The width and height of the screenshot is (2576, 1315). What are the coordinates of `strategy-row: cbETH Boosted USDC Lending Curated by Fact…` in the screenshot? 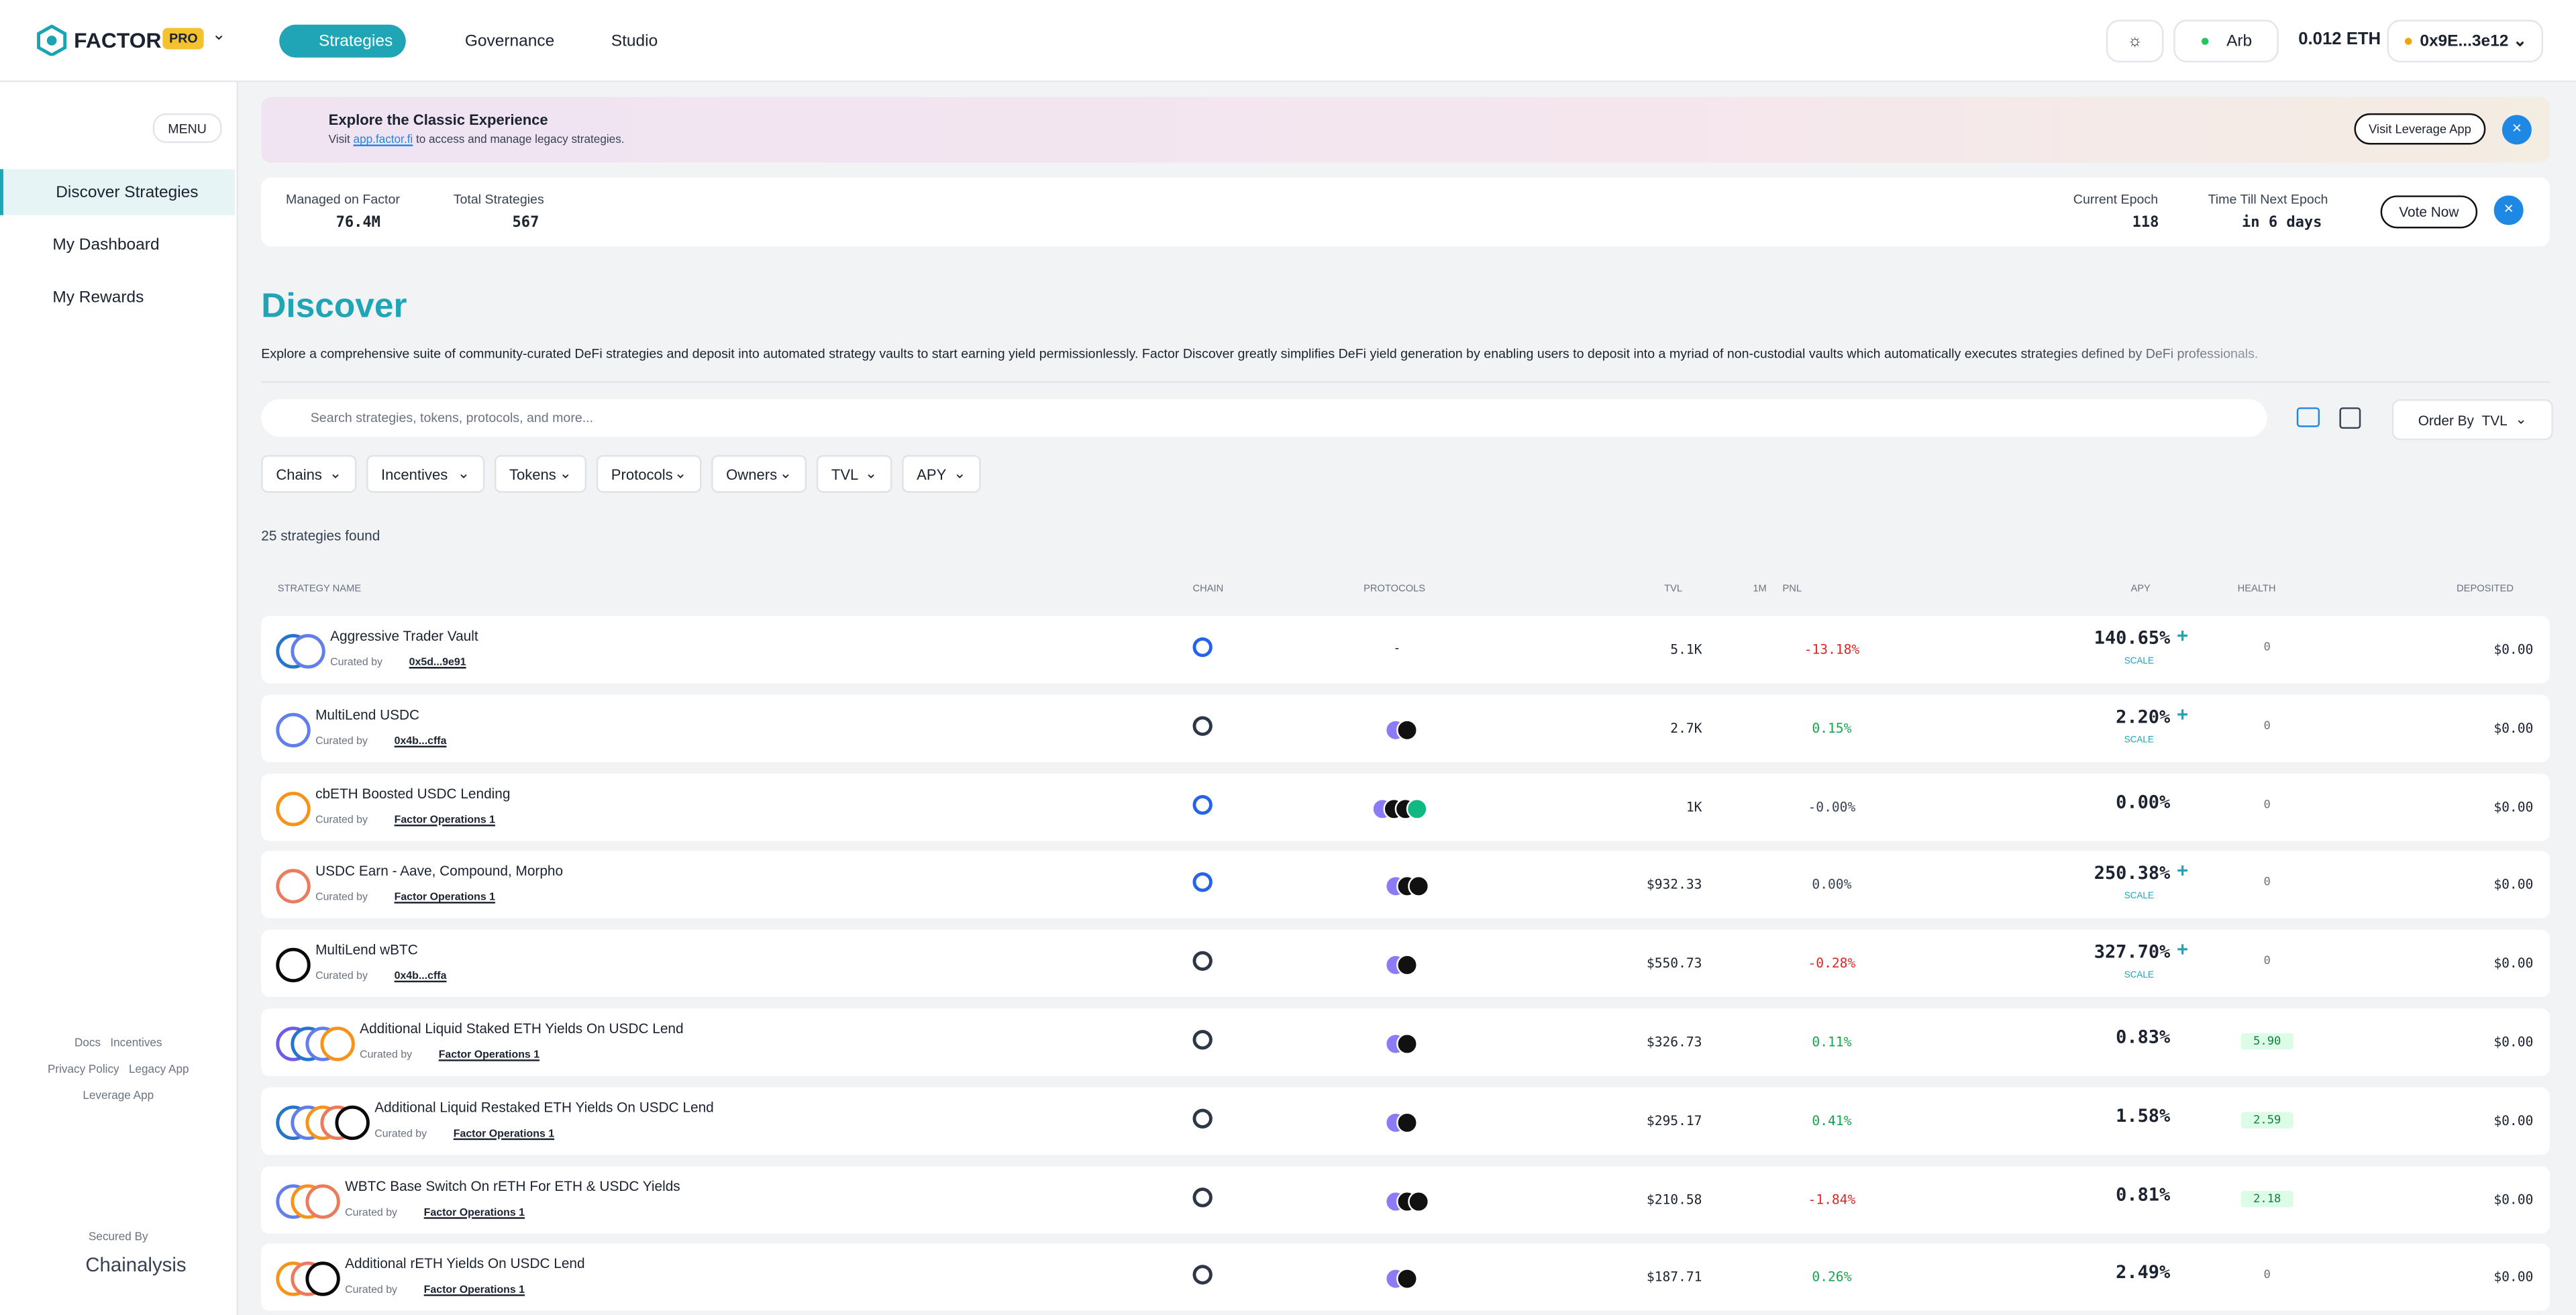 It's located at (1405, 807).